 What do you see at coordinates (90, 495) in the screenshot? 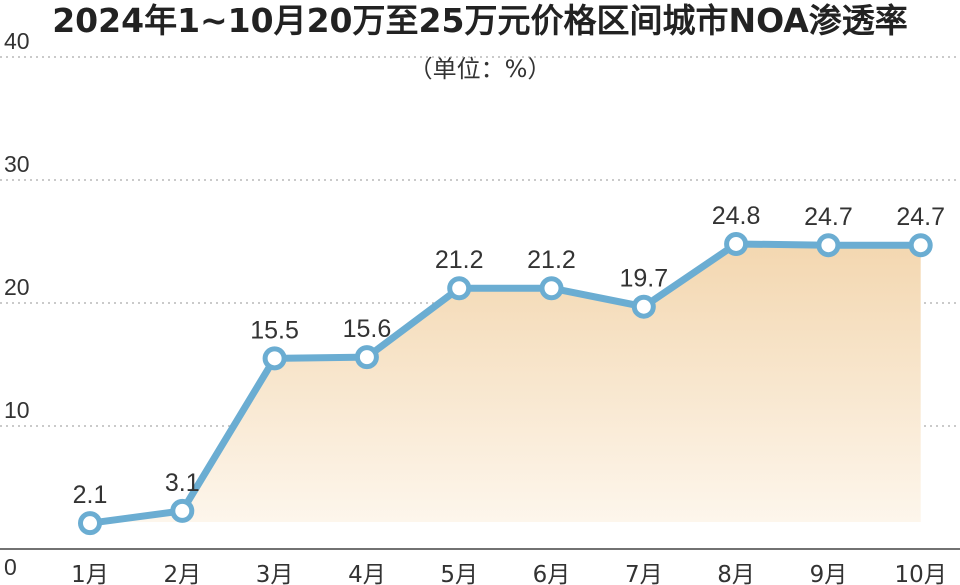
I see `data-label: 2.1` at bounding box center [90, 495].